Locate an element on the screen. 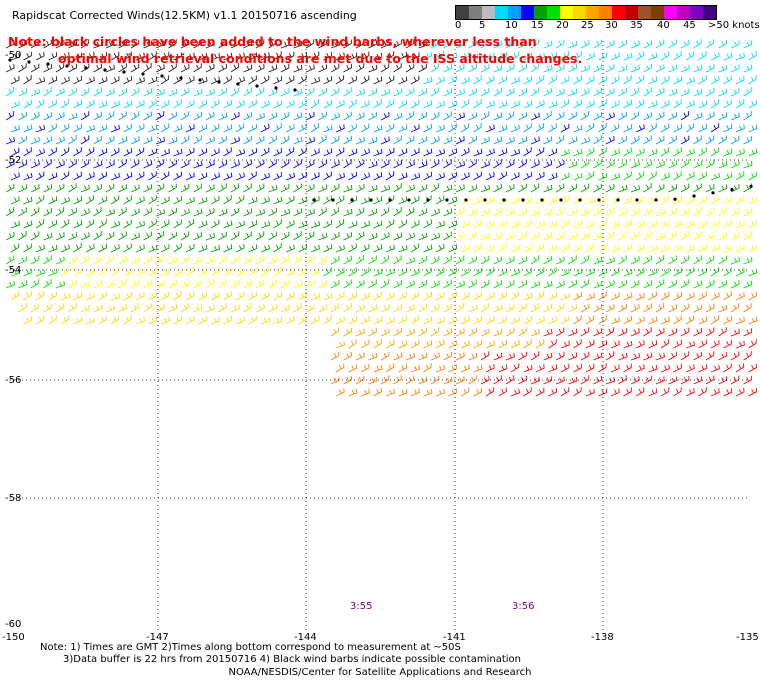 This screenshot has height=688, width=760. legend-label: 30 is located at coordinates (611, 25).